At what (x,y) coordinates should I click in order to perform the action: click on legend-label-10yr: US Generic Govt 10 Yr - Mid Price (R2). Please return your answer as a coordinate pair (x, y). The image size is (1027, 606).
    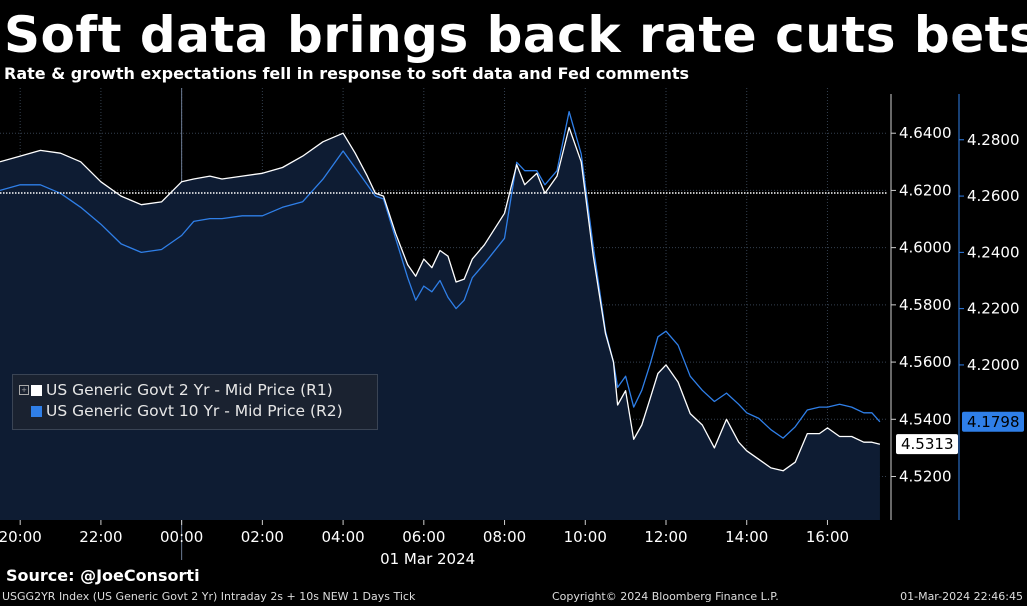
    Looking at the image, I should click on (194, 411).